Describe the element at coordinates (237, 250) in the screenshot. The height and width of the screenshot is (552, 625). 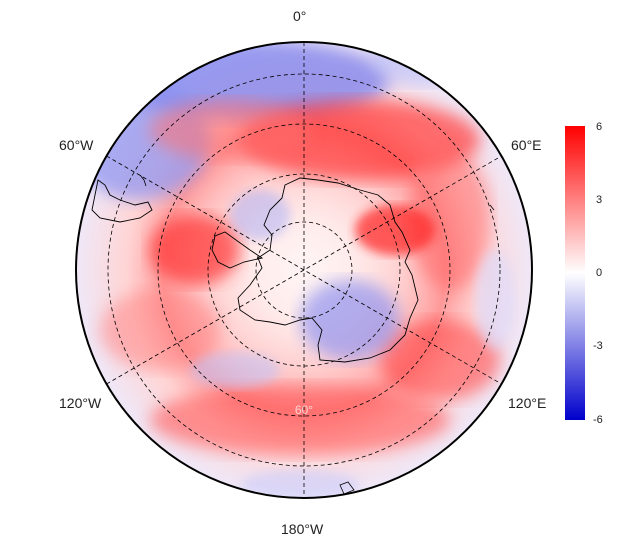
I see `antarctic-peninsula` at that location.